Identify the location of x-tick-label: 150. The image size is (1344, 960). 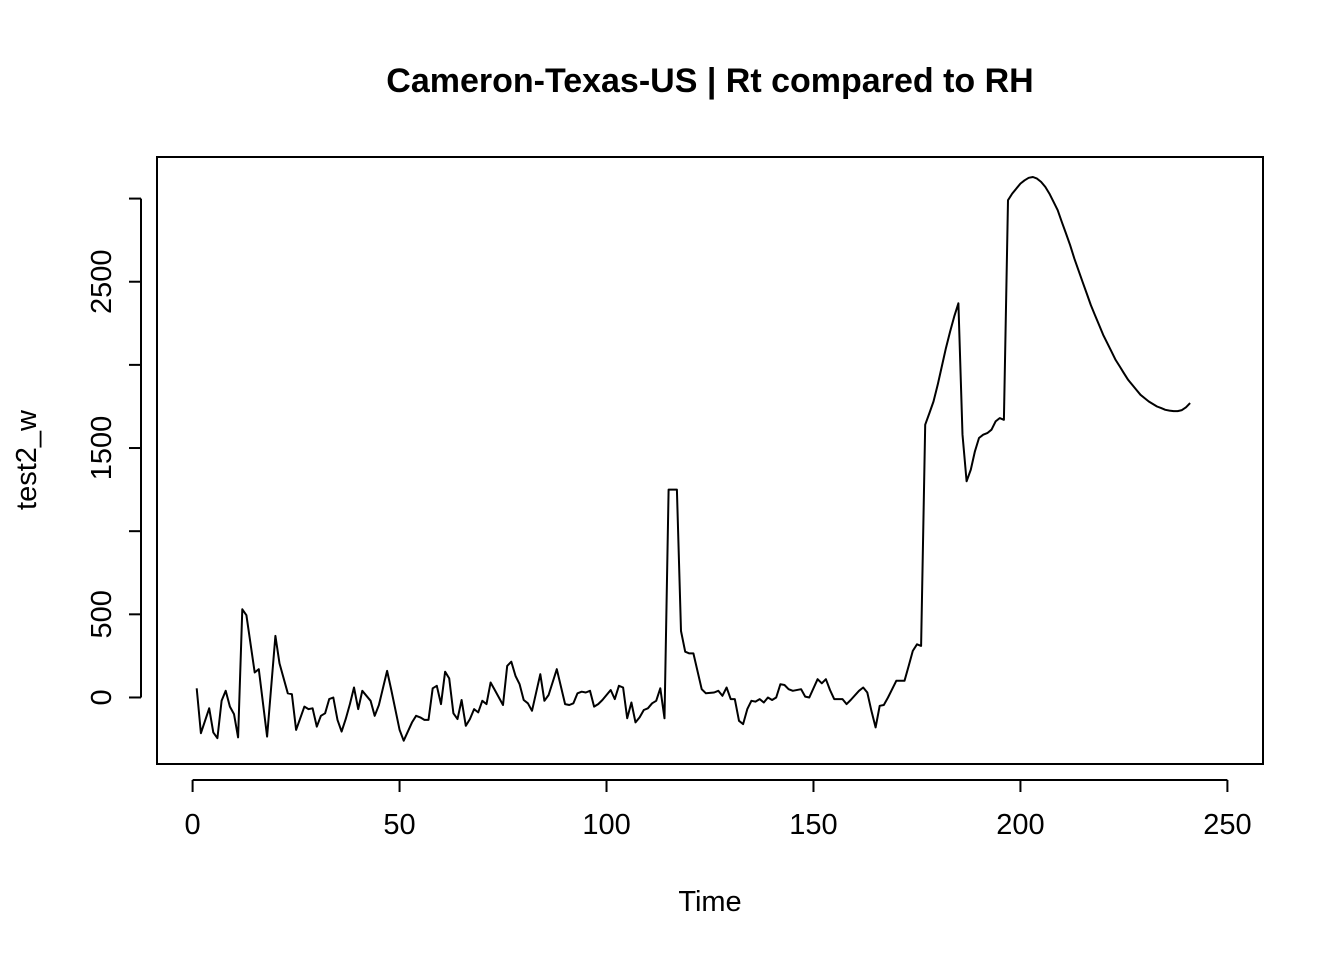
(813, 825).